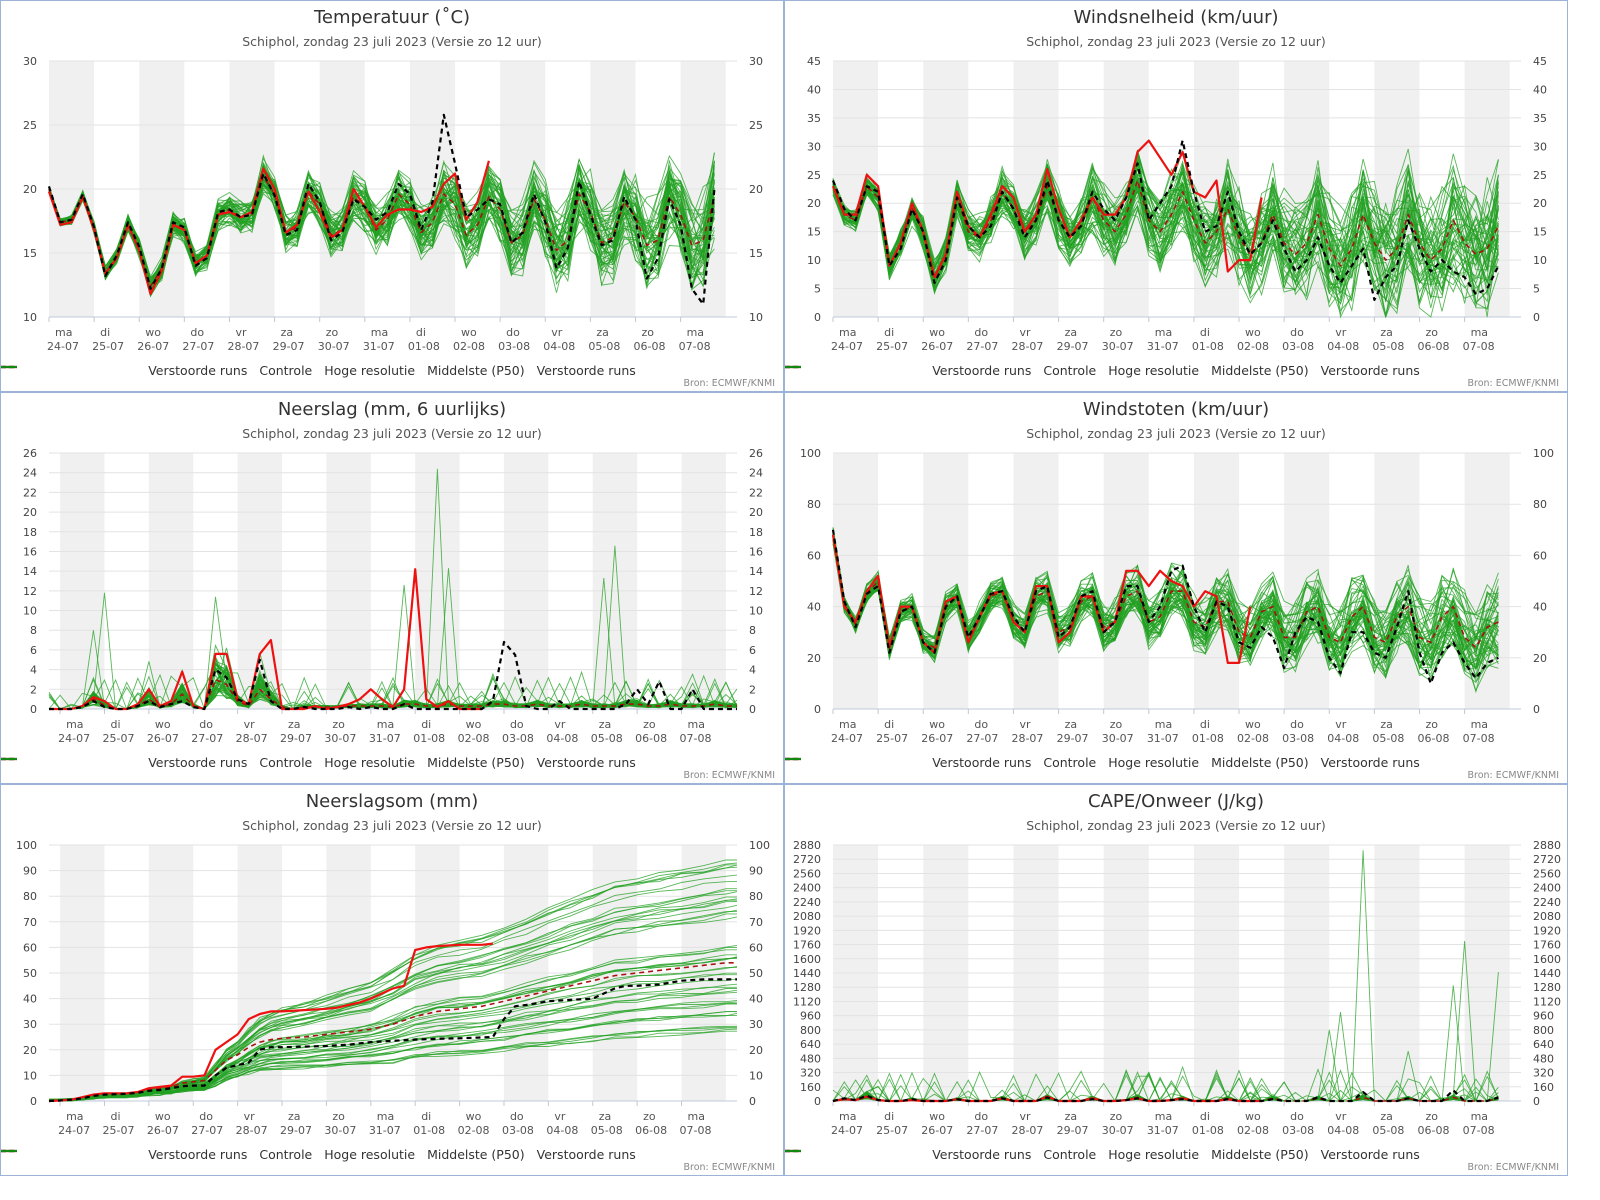 The width and height of the screenshot is (1600, 1200). I want to click on y-tick-label-left: 22, so click(30, 492).